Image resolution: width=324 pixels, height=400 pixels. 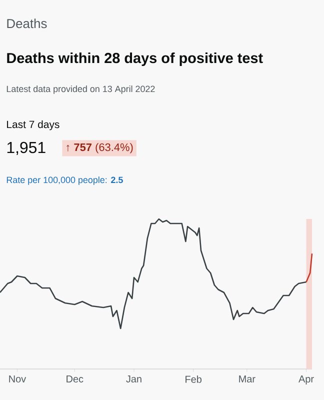 What do you see at coordinates (17, 379) in the screenshot?
I see `x-tick-label: Nov` at bounding box center [17, 379].